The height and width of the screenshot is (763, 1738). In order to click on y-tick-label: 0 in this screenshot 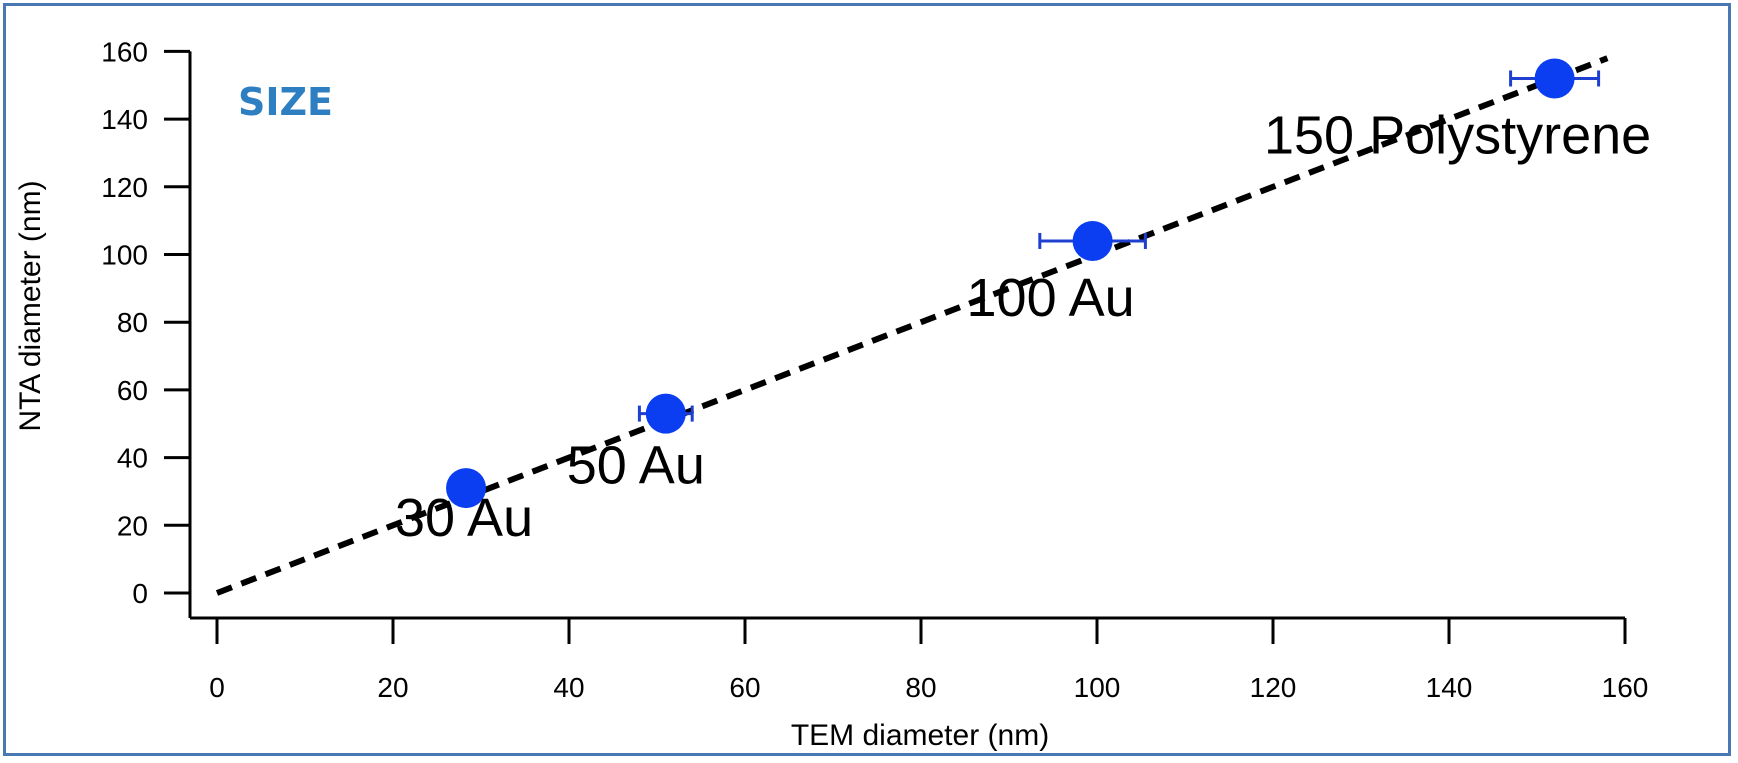, I will do `click(140, 593)`.